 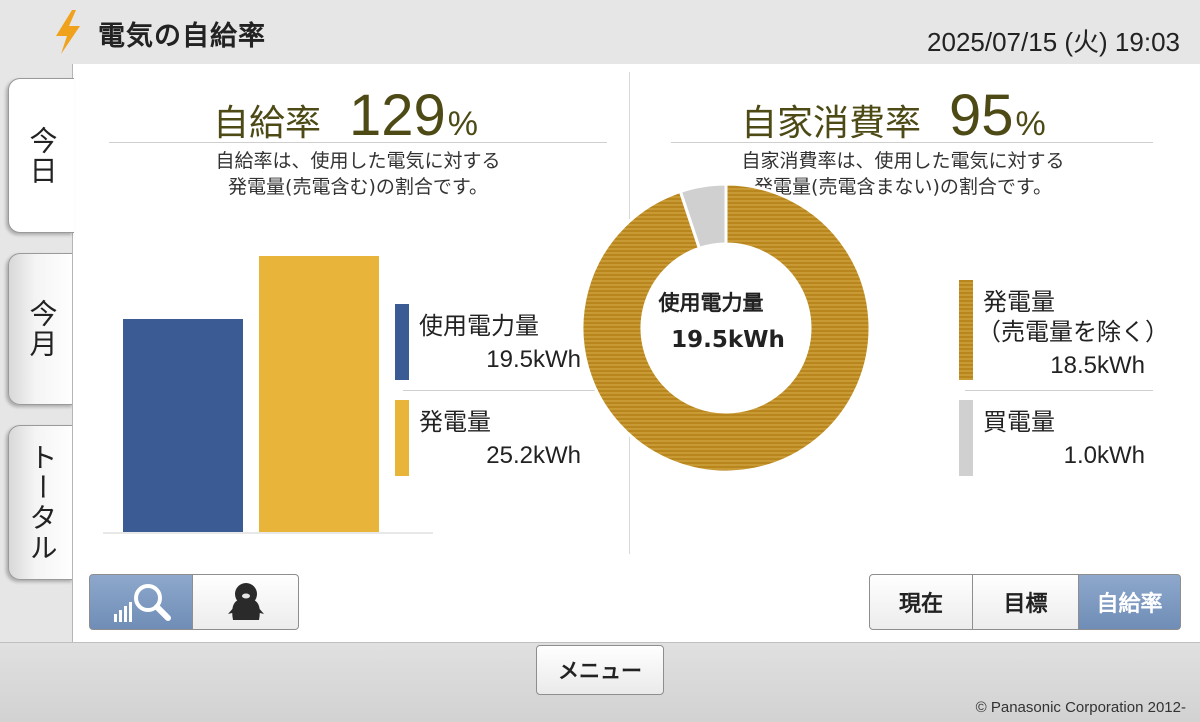 I want to click on tab-label: トータル, so click(x=42, y=502).